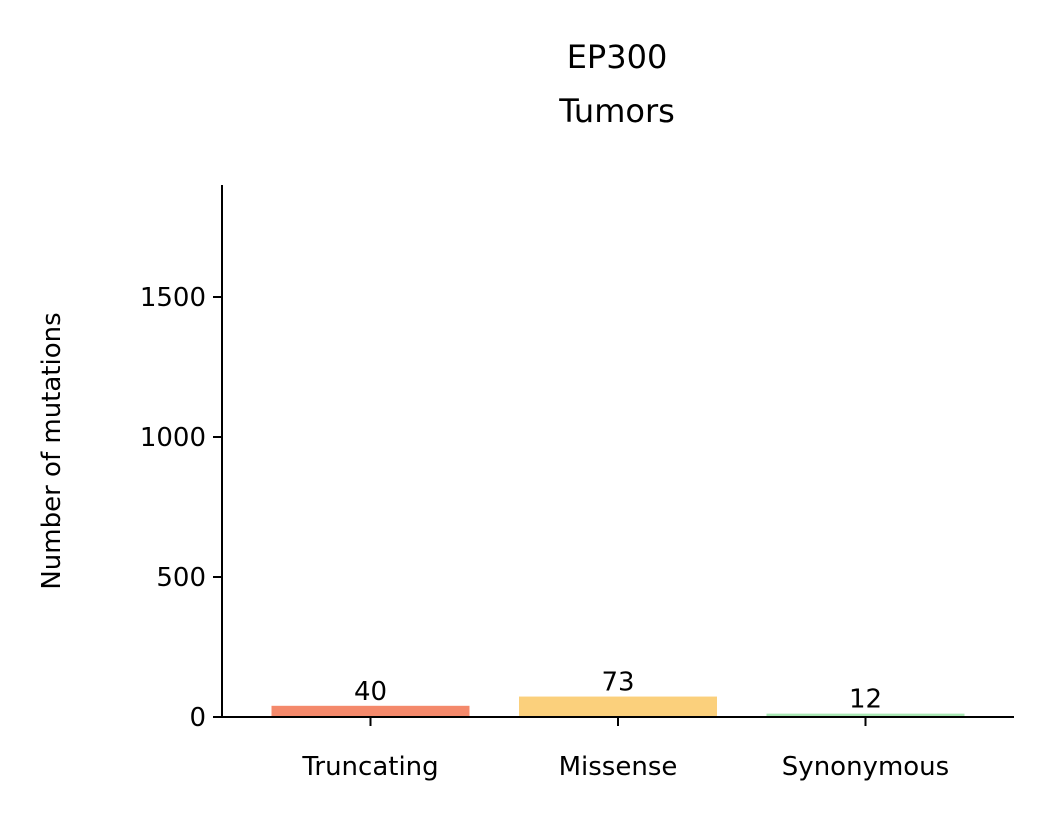  Describe the element at coordinates (618, 749) in the screenshot. I see `x-axis: Truncating Missense Synonymous` at that location.